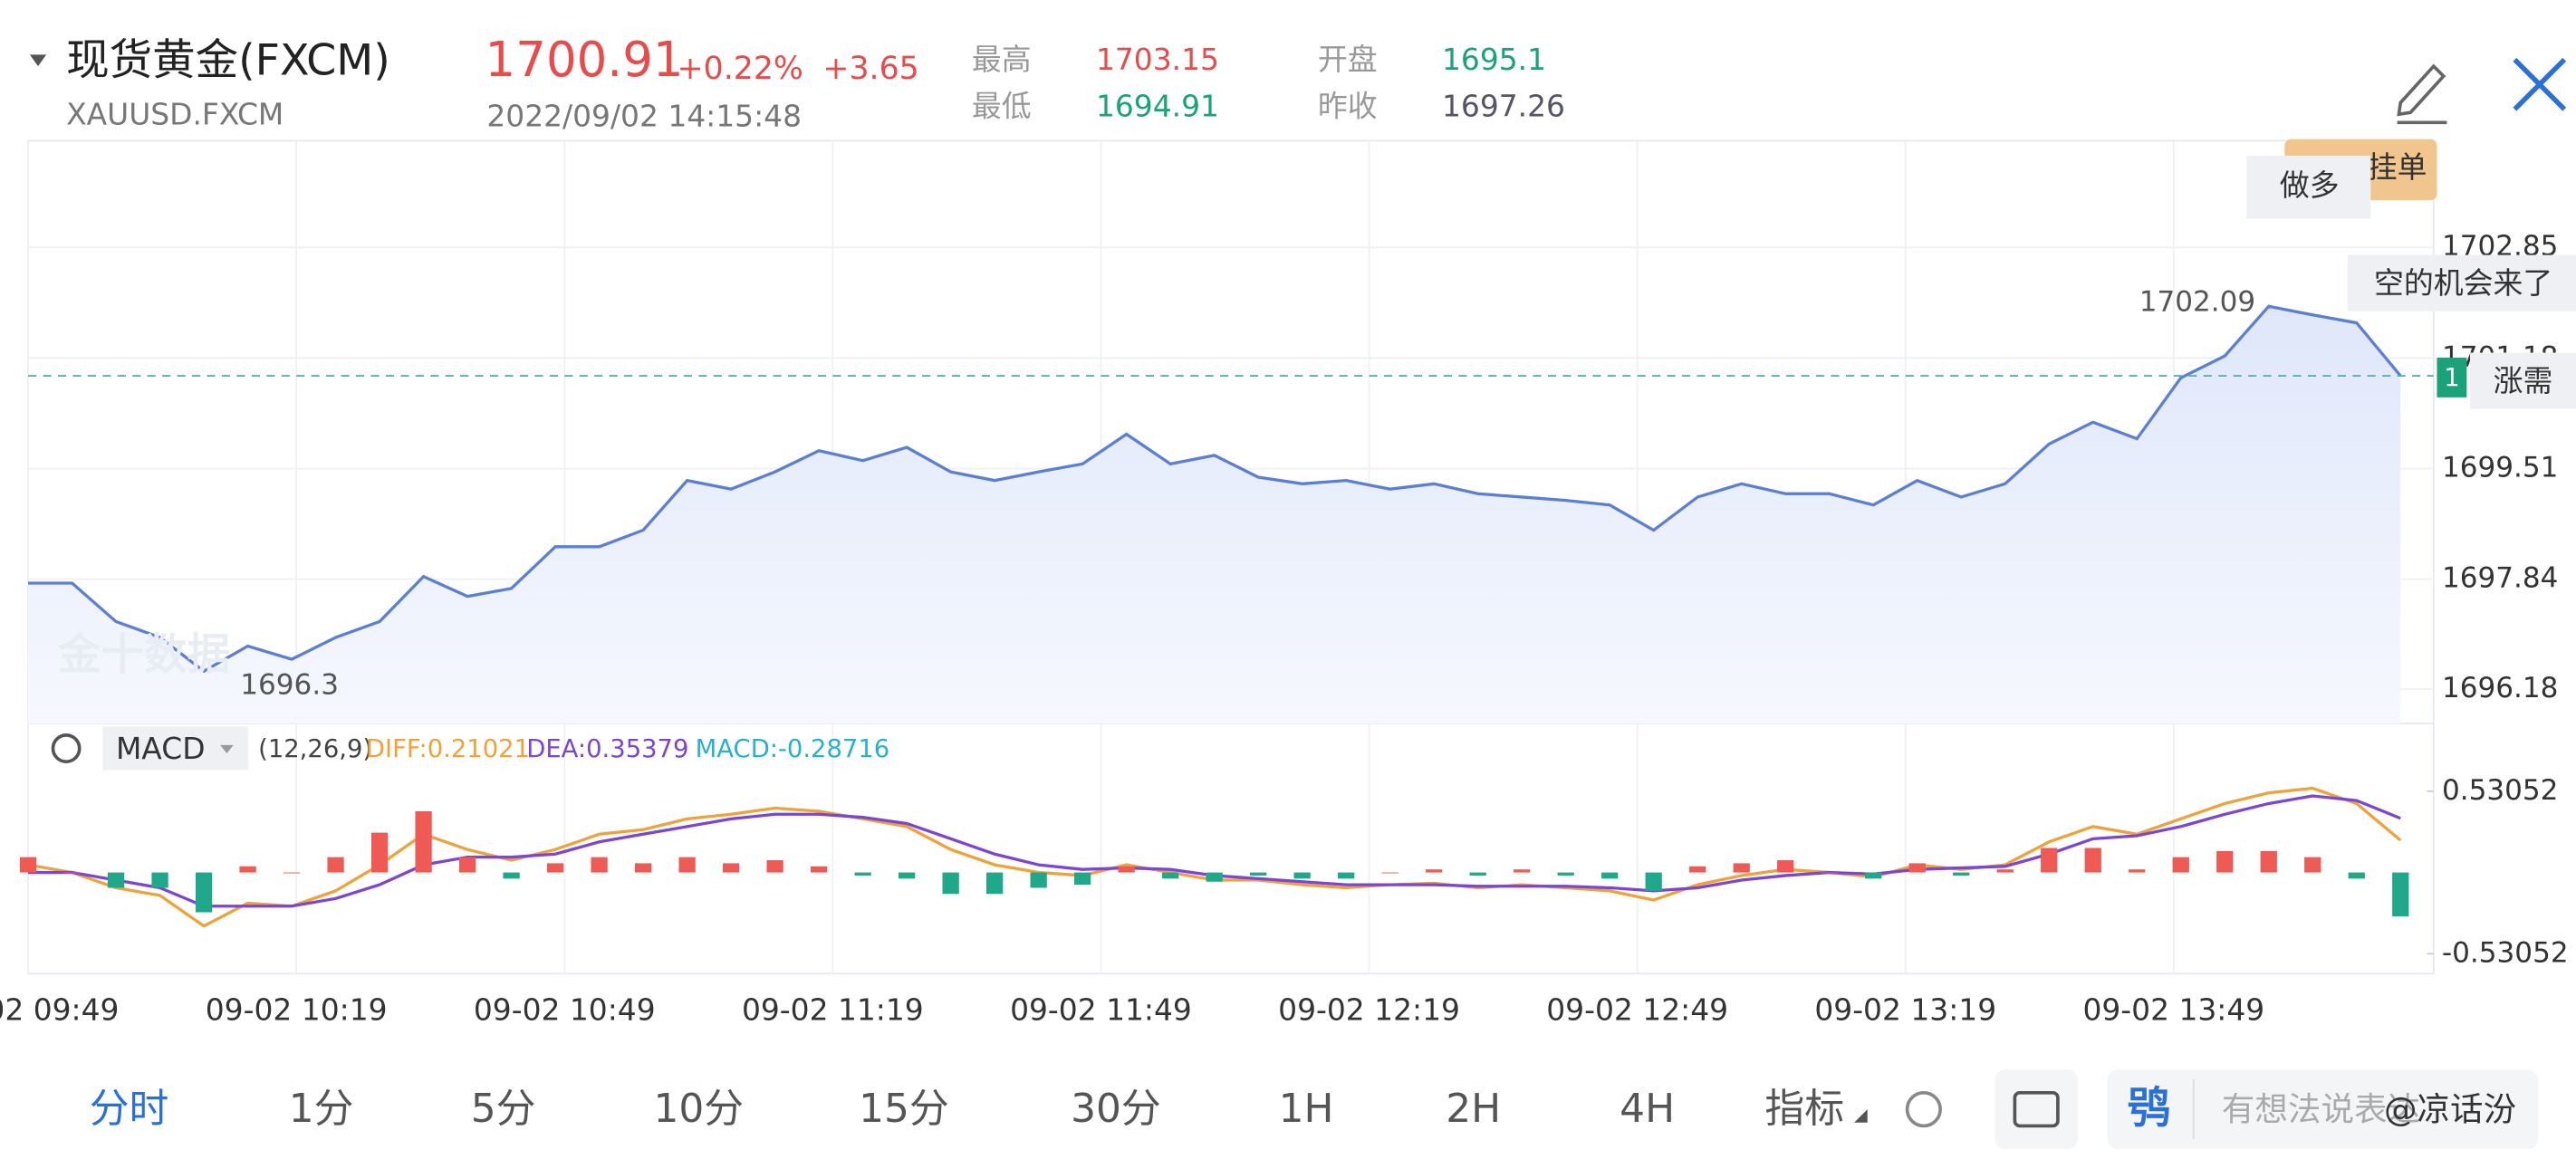  Describe the element at coordinates (1101, 1010) in the screenshot. I see `x-tick-label: 09-02 11:49` at that location.